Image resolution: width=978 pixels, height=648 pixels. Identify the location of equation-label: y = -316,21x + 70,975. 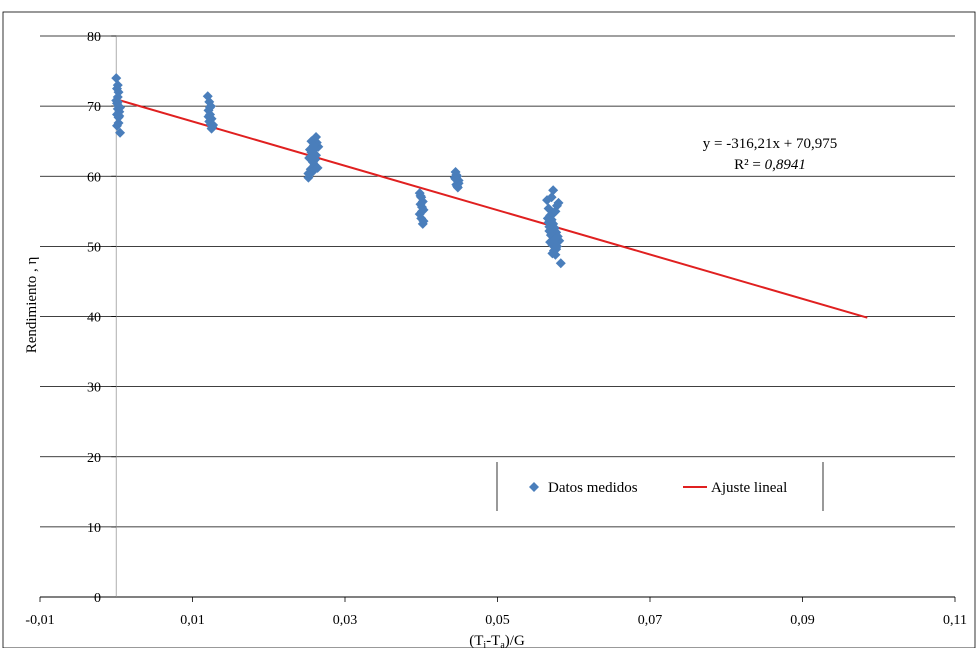
(770, 144).